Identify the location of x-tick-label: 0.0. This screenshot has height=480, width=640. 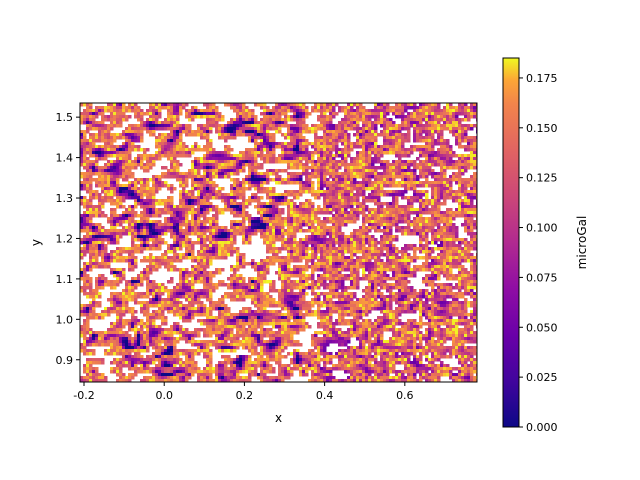
(164, 395).